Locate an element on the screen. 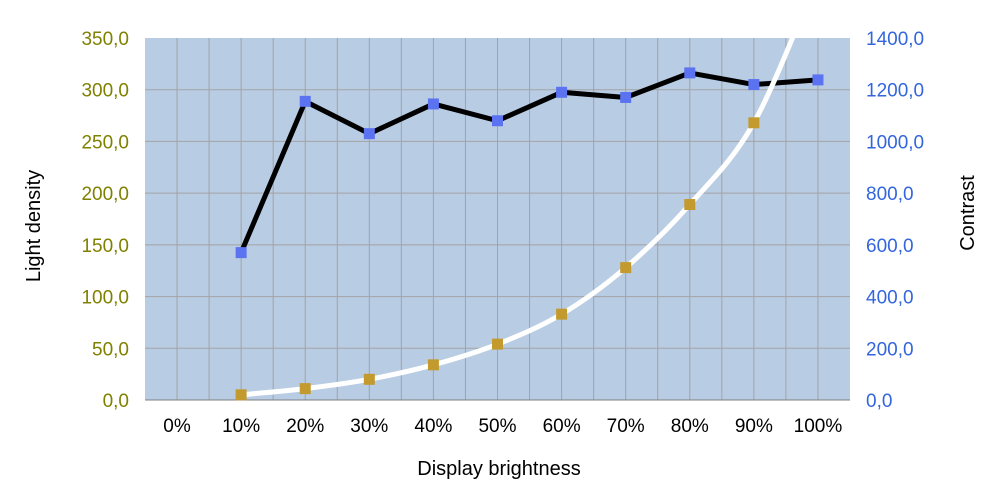 This screenshot has width=1000, height=501. x-tick-label: 100% is located at coordinates (818, 426).